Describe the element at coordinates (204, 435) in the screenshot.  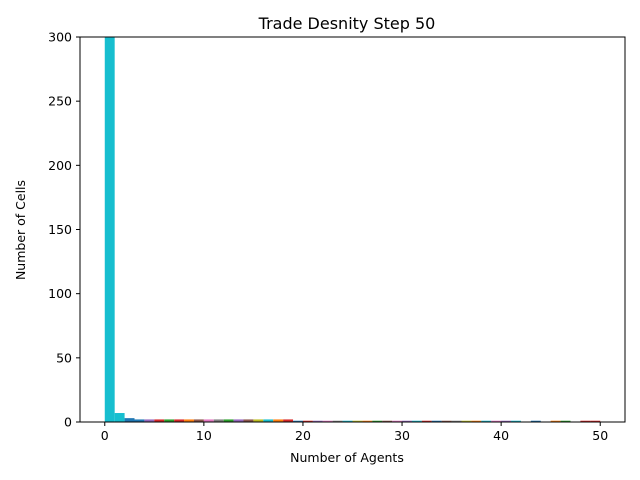
I see `x-tick-label: 10` at that location.